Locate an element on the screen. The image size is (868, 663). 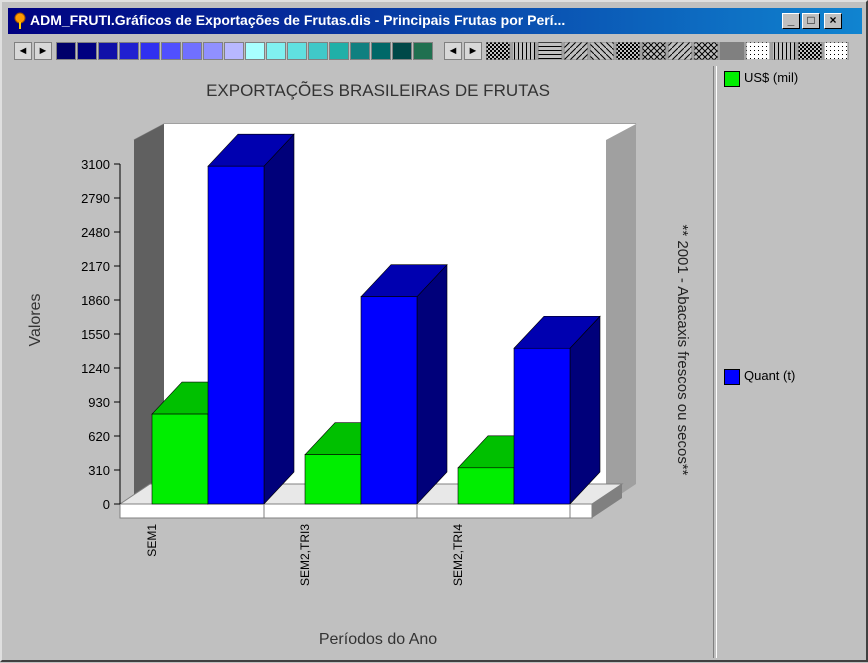
y-tick-label: 620 is located at coordinates (99, 436).